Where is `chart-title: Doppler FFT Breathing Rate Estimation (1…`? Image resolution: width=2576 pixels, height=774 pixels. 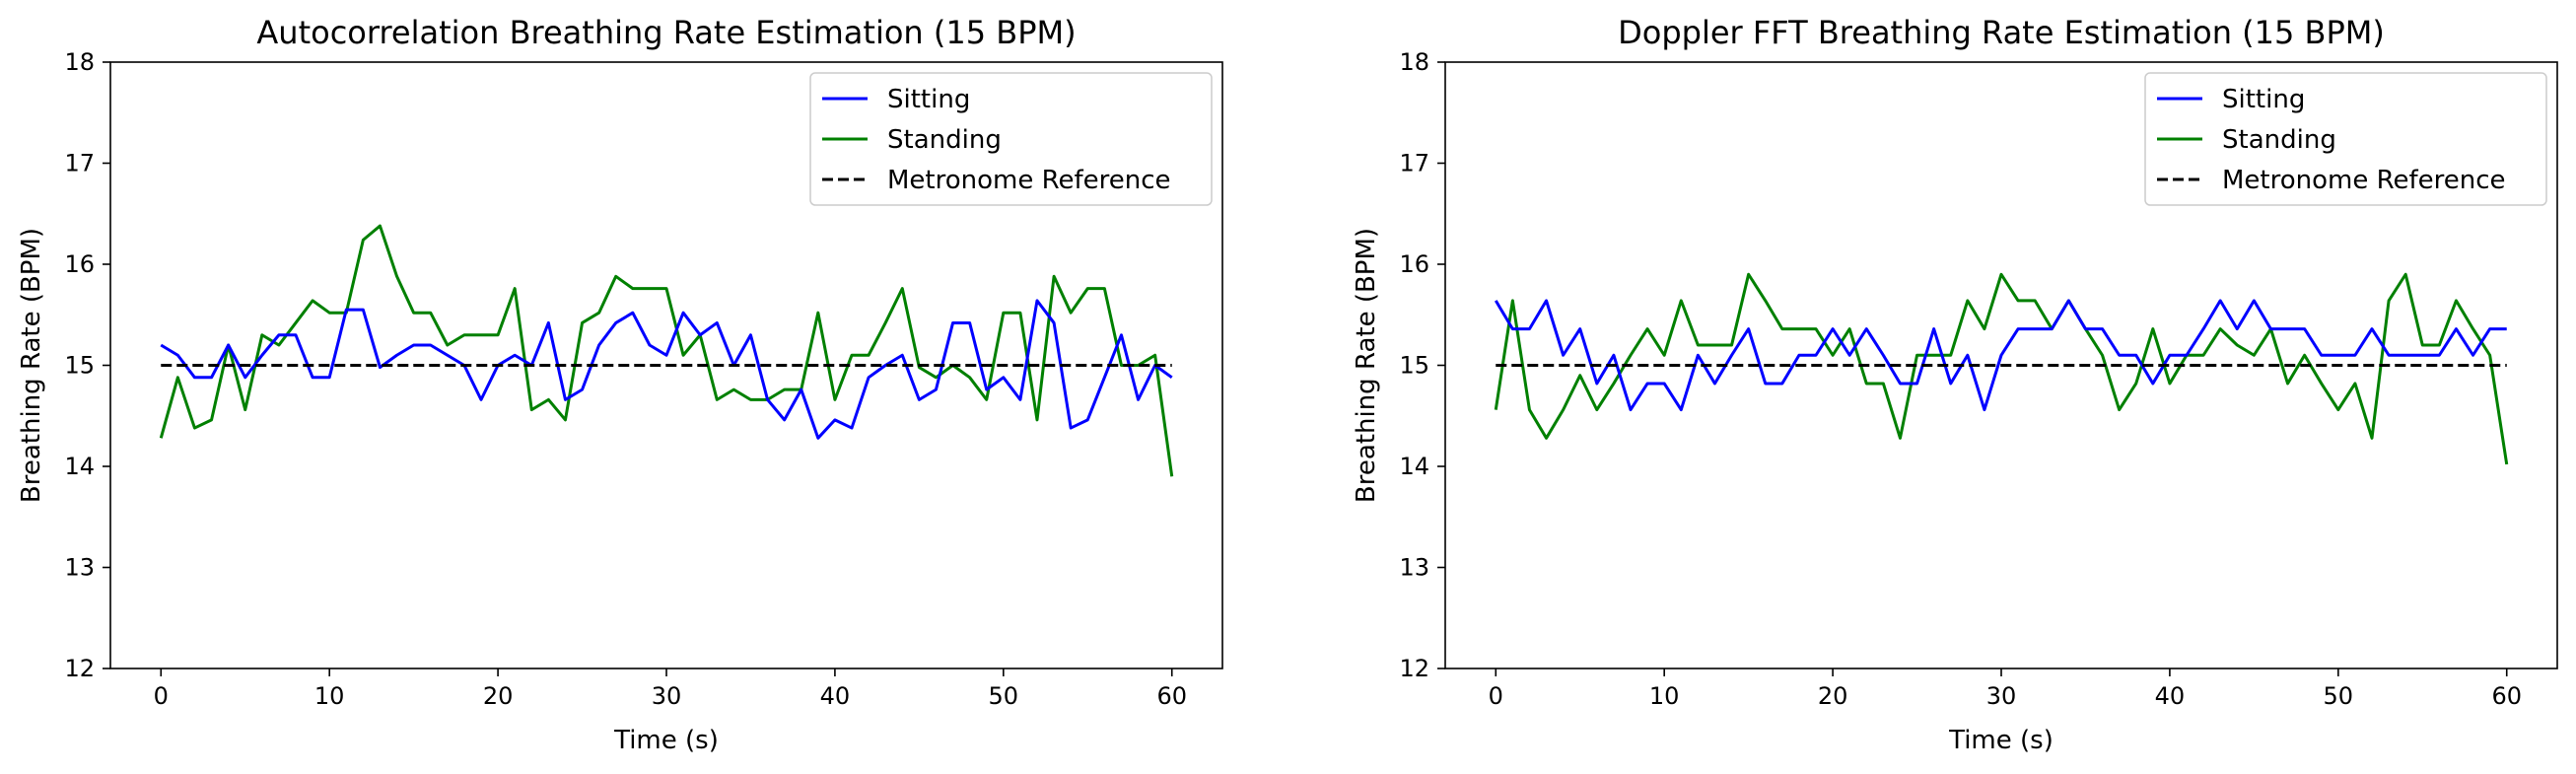 chart-title: Doppler FFT Breathing Rate Estimation (1… is located at coordinates (2002, 32).